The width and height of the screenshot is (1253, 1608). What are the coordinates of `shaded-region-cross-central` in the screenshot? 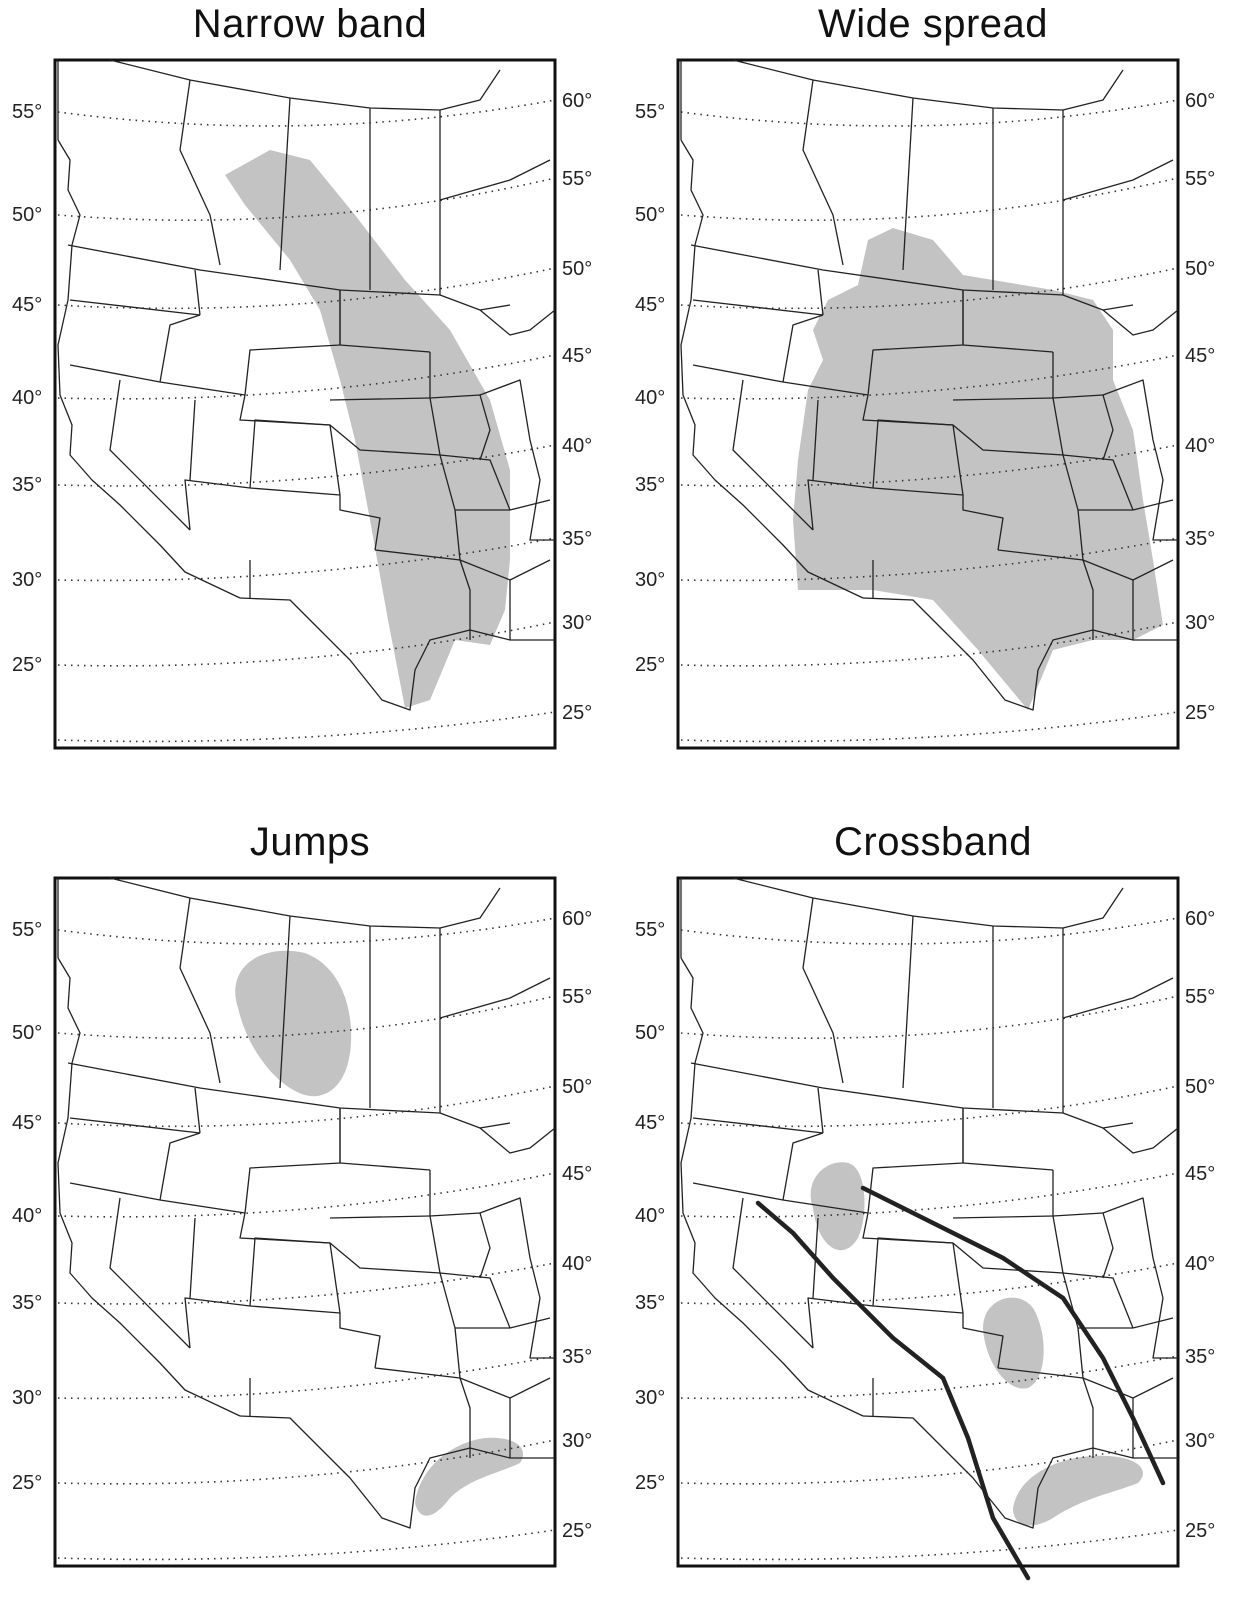 It's located at (1013, 1343).